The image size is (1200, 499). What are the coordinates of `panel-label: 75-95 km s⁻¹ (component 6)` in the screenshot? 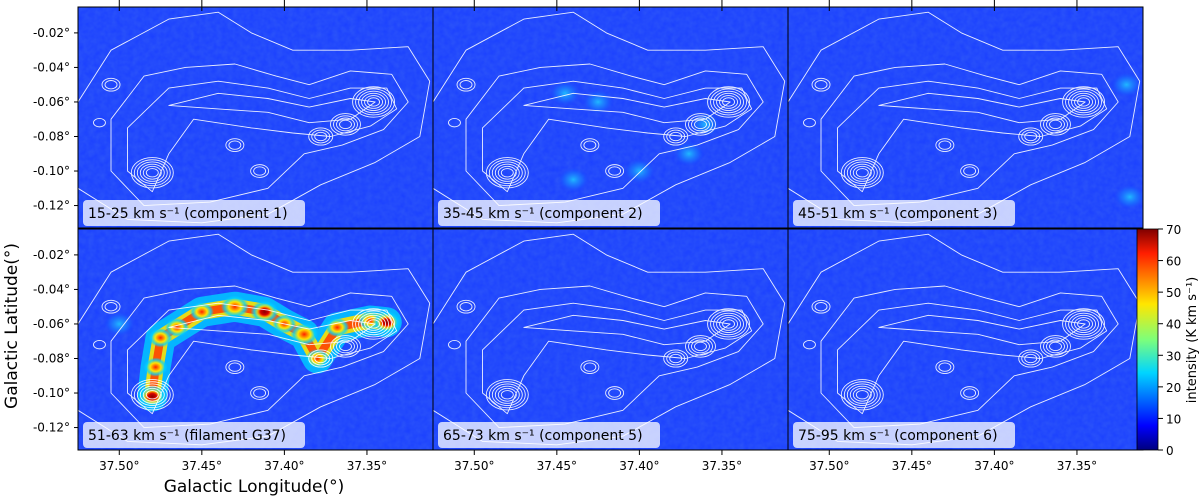 It's located at (904, 435).